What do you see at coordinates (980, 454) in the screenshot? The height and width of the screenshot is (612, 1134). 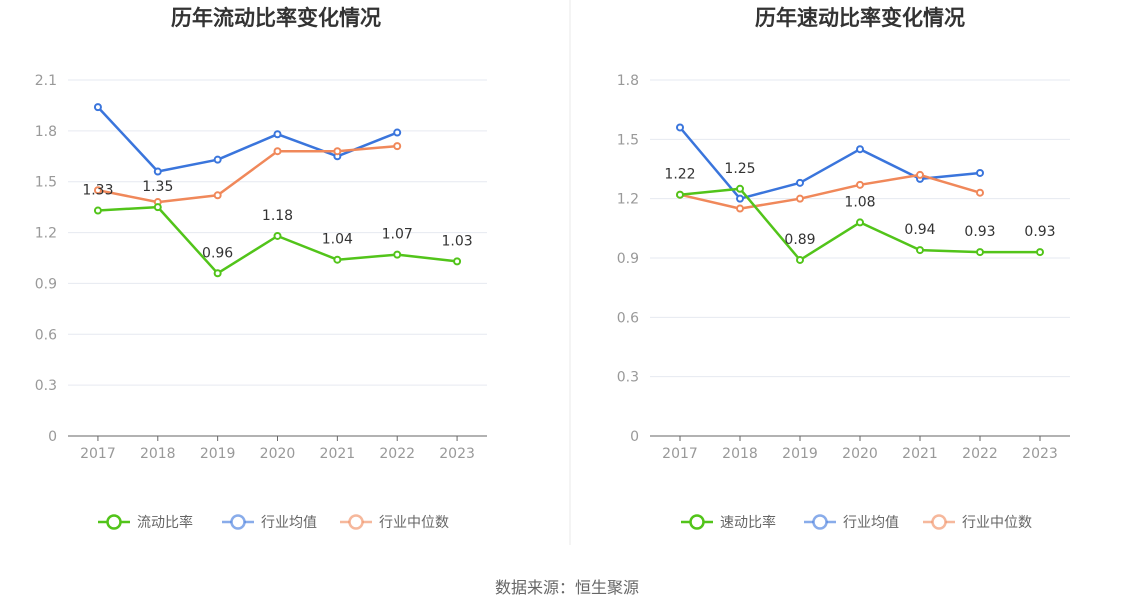 I see `x-tick-label: 2022` at bounding box center [980, 454].